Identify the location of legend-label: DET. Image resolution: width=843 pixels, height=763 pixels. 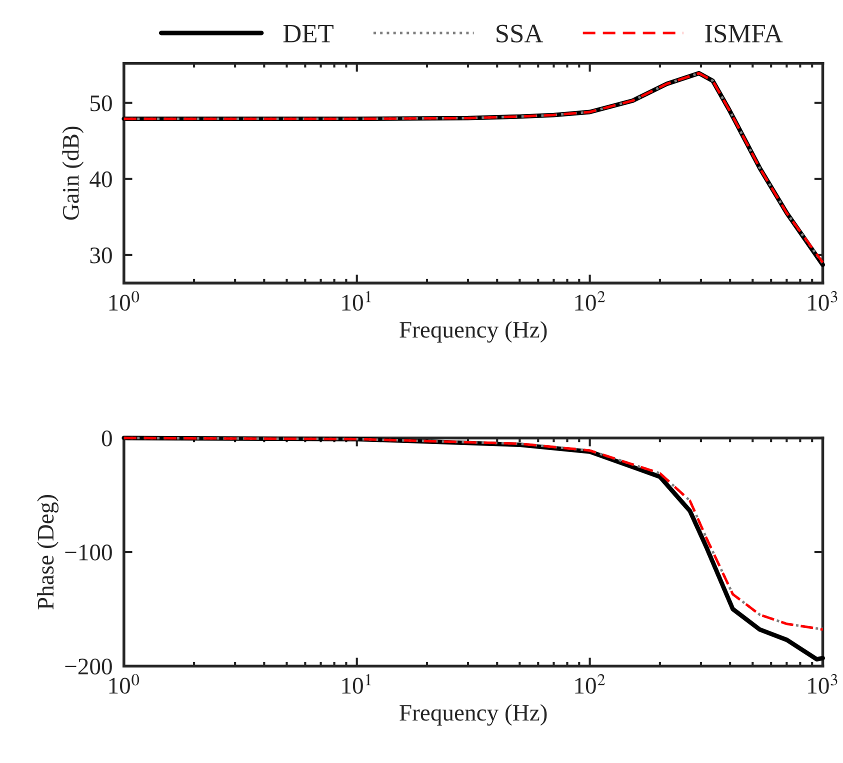
(308, 33).